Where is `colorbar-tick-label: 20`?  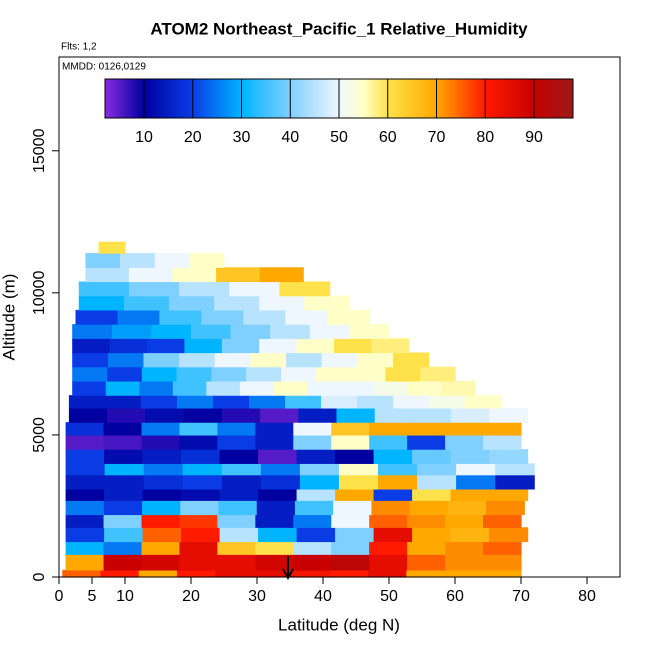 colorbar-tick-label: 20 is located at coordinates (193, 137).